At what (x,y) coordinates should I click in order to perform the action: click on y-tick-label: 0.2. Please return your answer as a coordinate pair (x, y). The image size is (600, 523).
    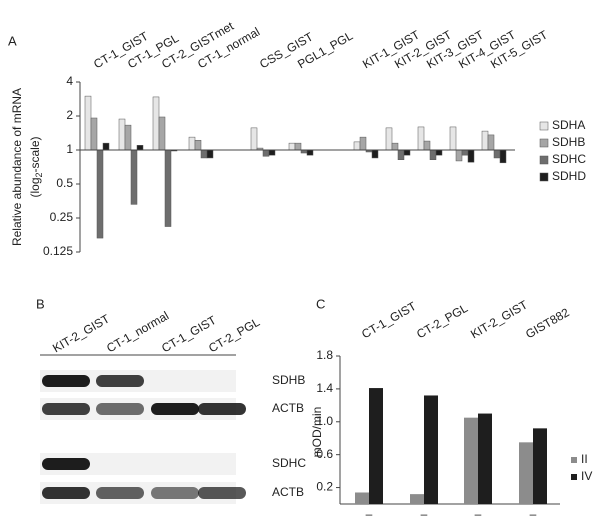
    Looking at the image, I should click on (324, 487).